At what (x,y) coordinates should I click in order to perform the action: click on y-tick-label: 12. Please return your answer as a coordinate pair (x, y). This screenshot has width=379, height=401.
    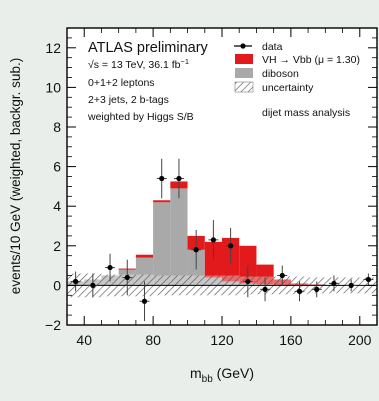
    Looking at the image, I should click on (53, 48).